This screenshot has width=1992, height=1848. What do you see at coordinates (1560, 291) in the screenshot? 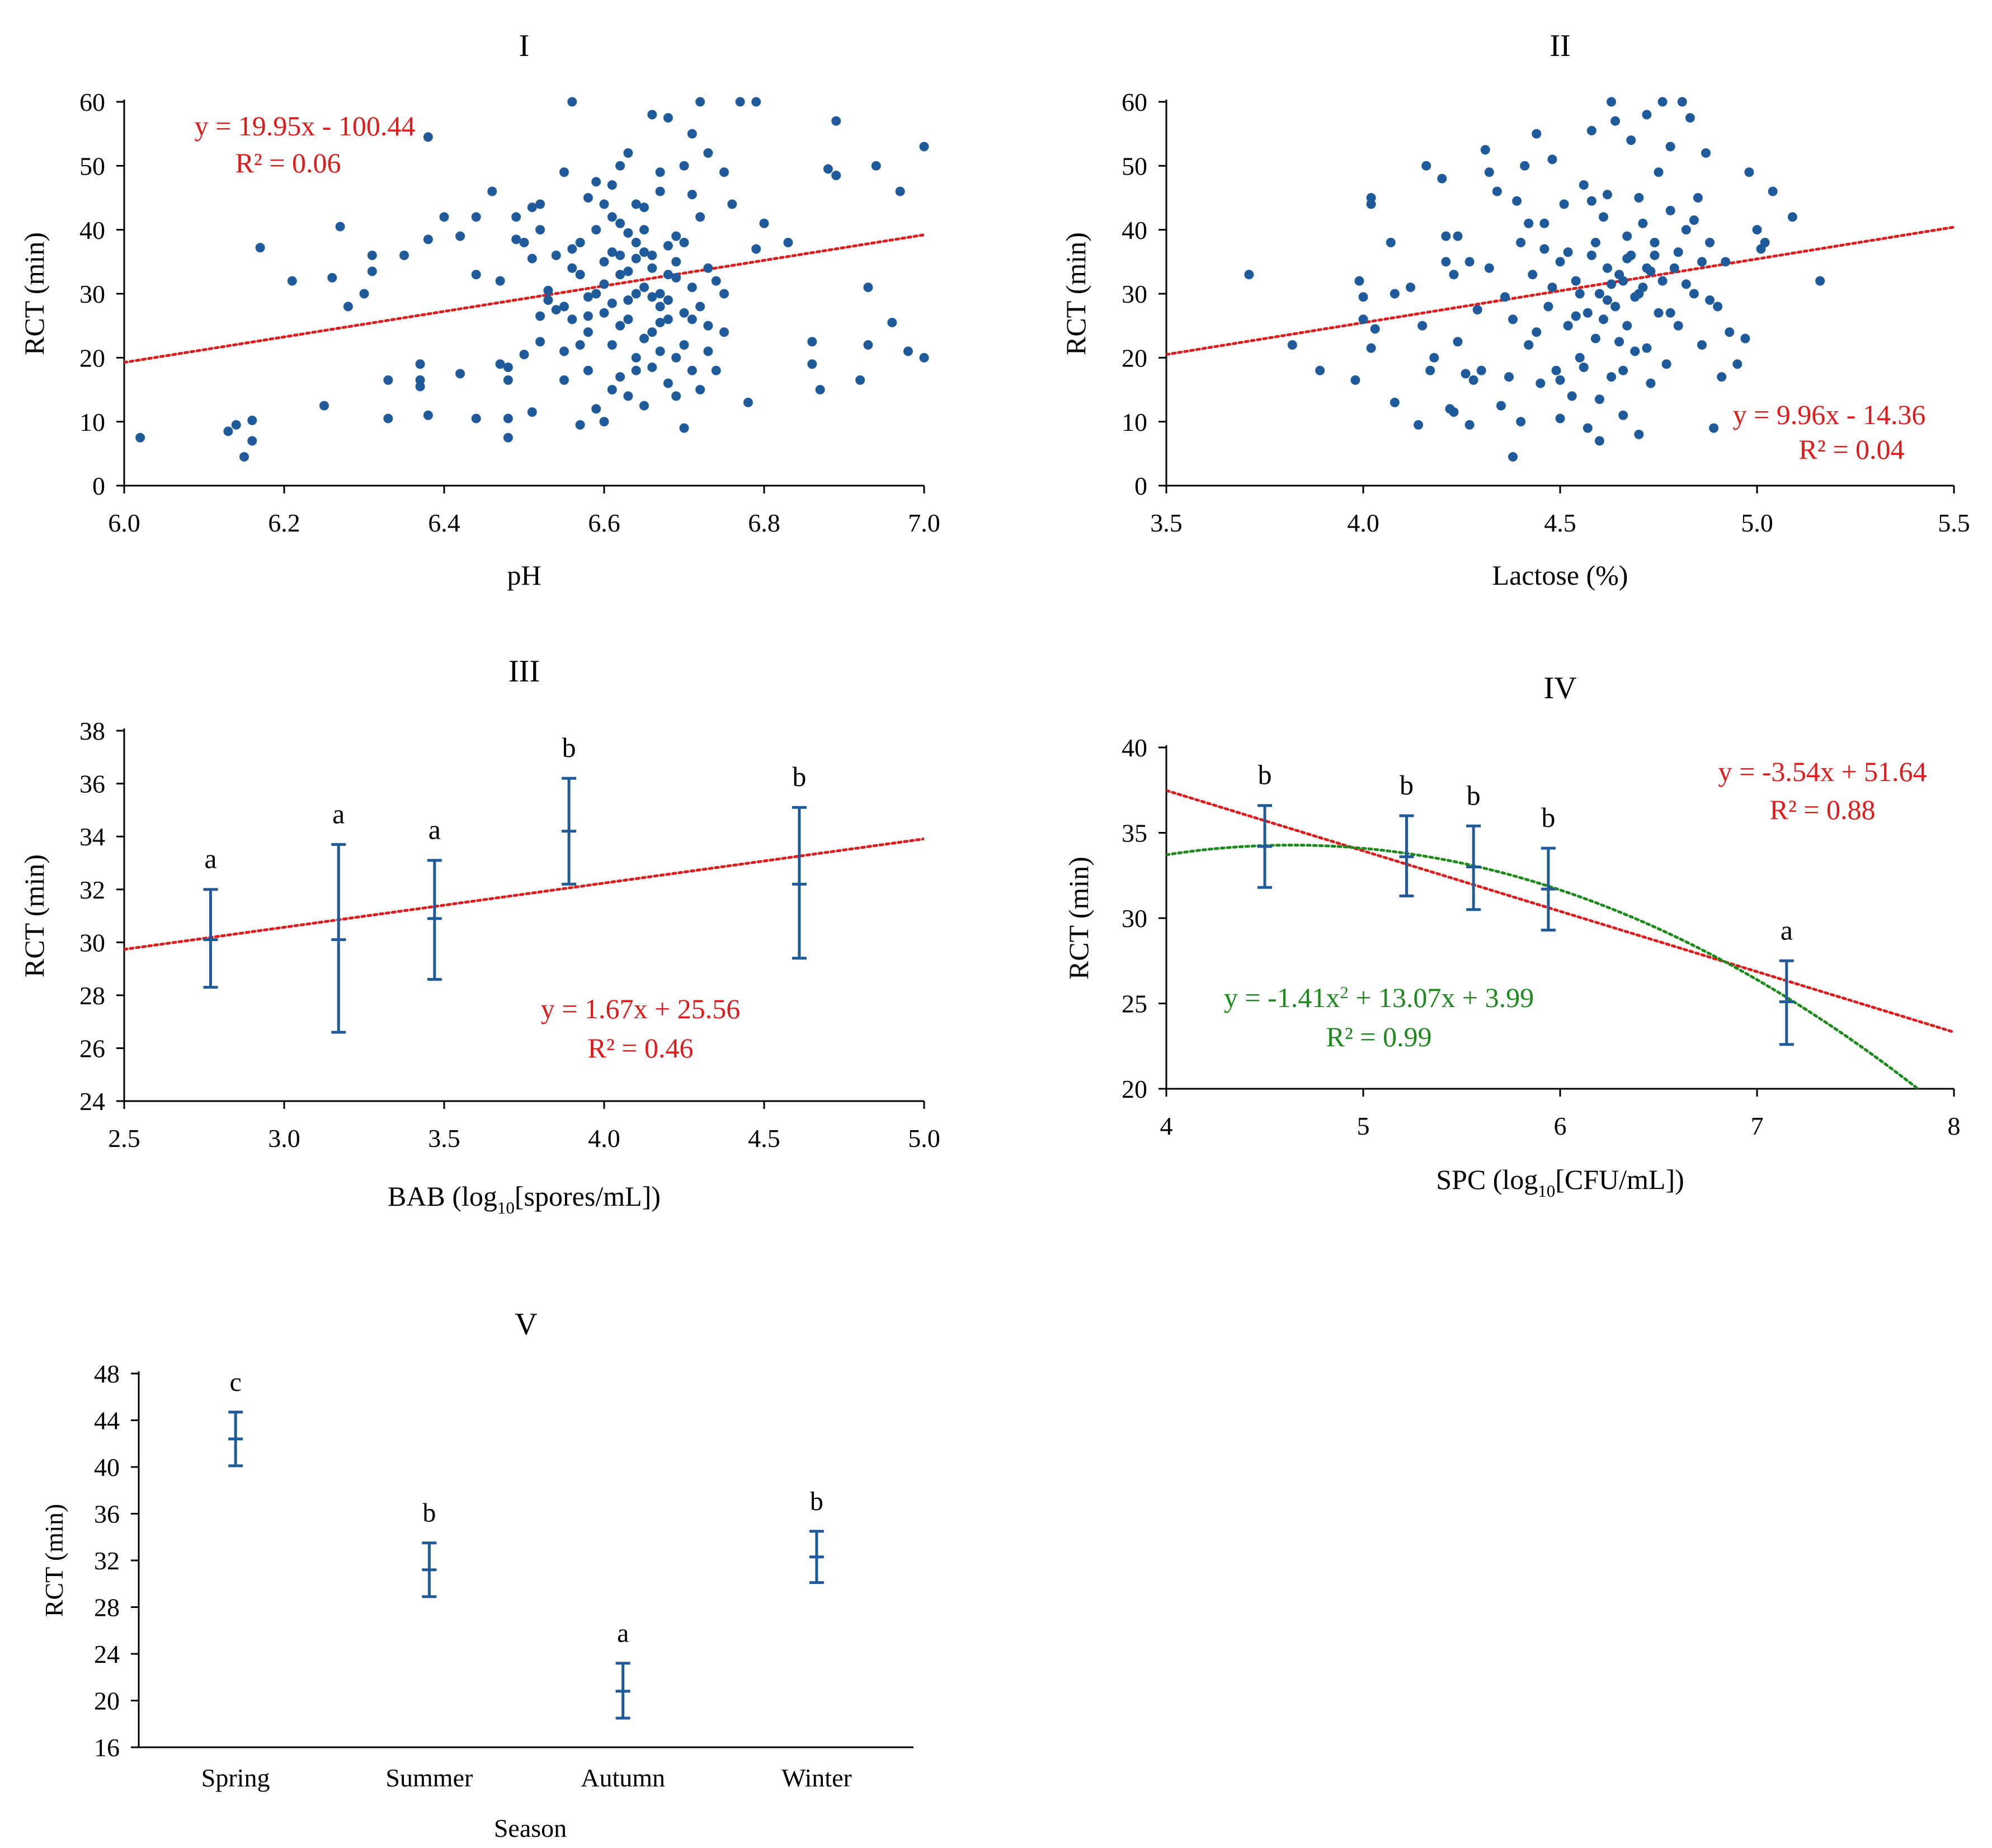
I see `linear-trendline` at bounding box center [1560, 291].